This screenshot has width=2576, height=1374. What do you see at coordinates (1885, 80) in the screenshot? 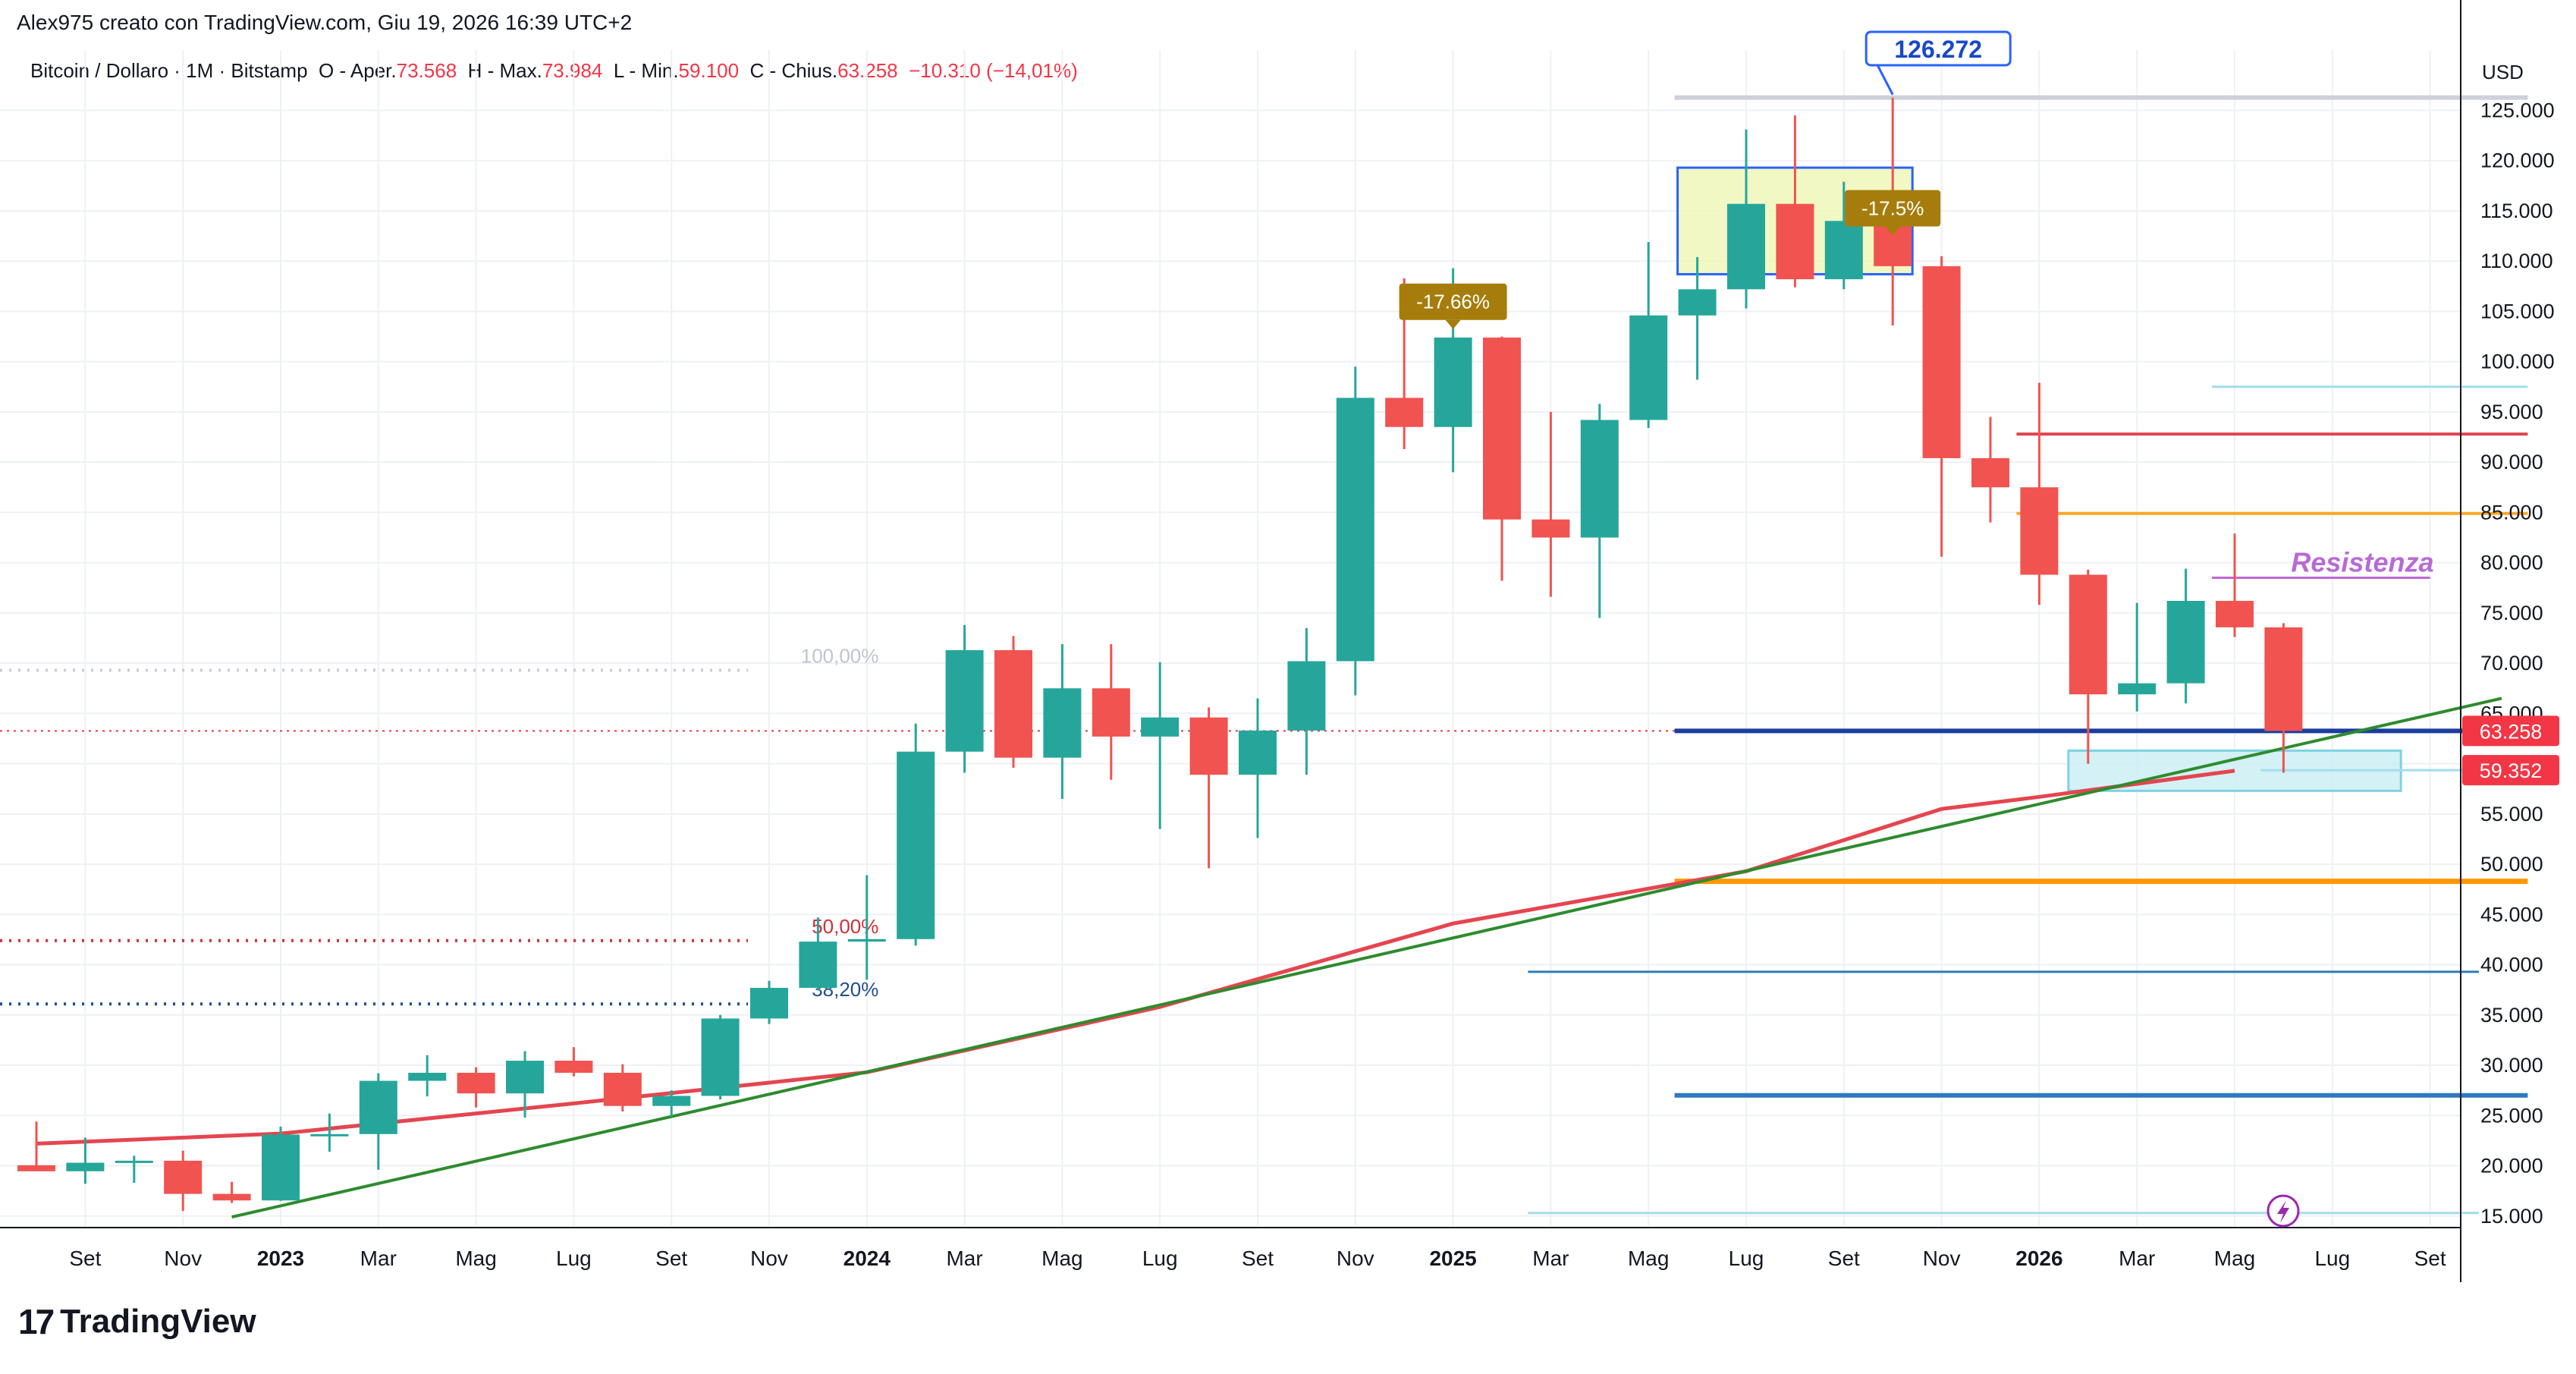
I see `ath-callout-pointer` at bounding box center [1885, 80].